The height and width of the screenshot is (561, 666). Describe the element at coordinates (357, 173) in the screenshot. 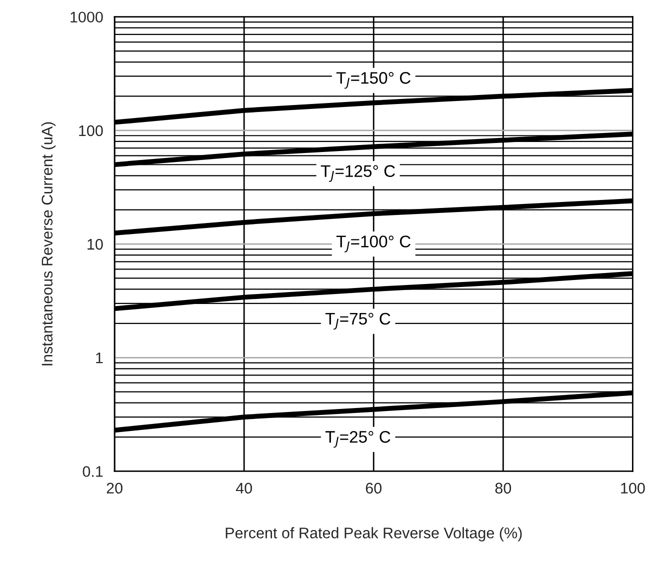

I see `series-label: T$_{J}$=125° C` at that location.